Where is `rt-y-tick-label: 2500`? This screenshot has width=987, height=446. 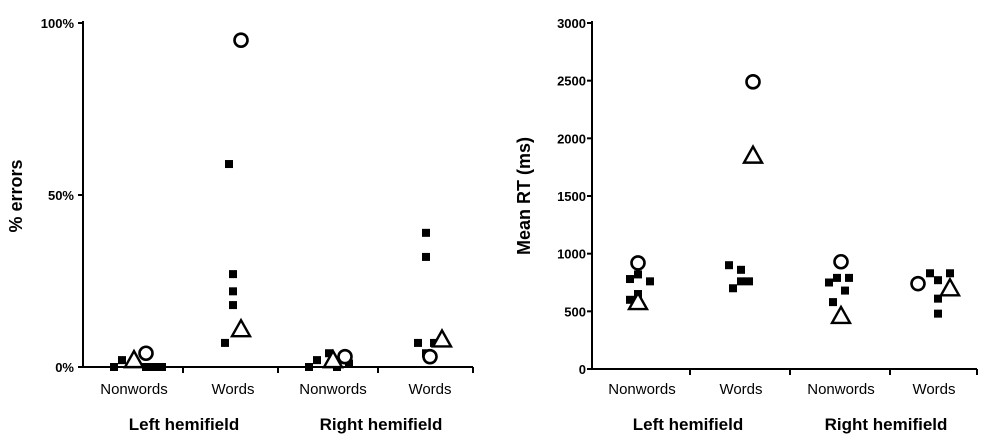 rt-y-tick-label: 2500 is located at coordinates (571, 81).